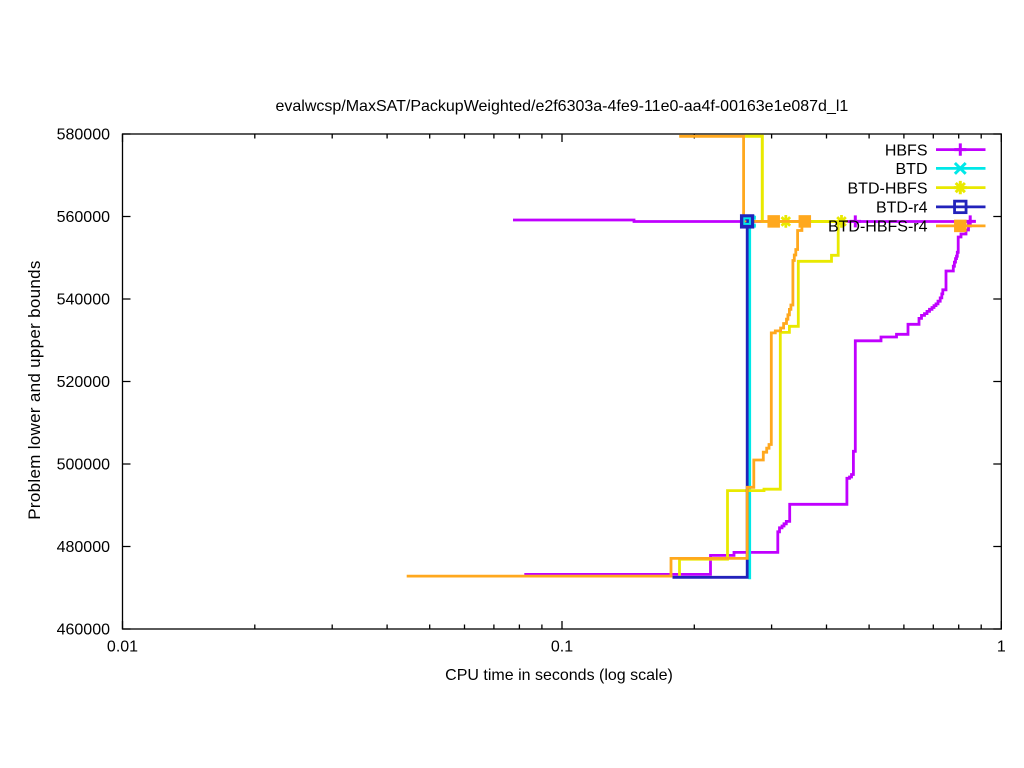 This screenshot has width=1024, height=768. Describe the element at coordinates (34, 389) in the screenshot. I see `svg-text: Problem lower and upper bounds` at that location.